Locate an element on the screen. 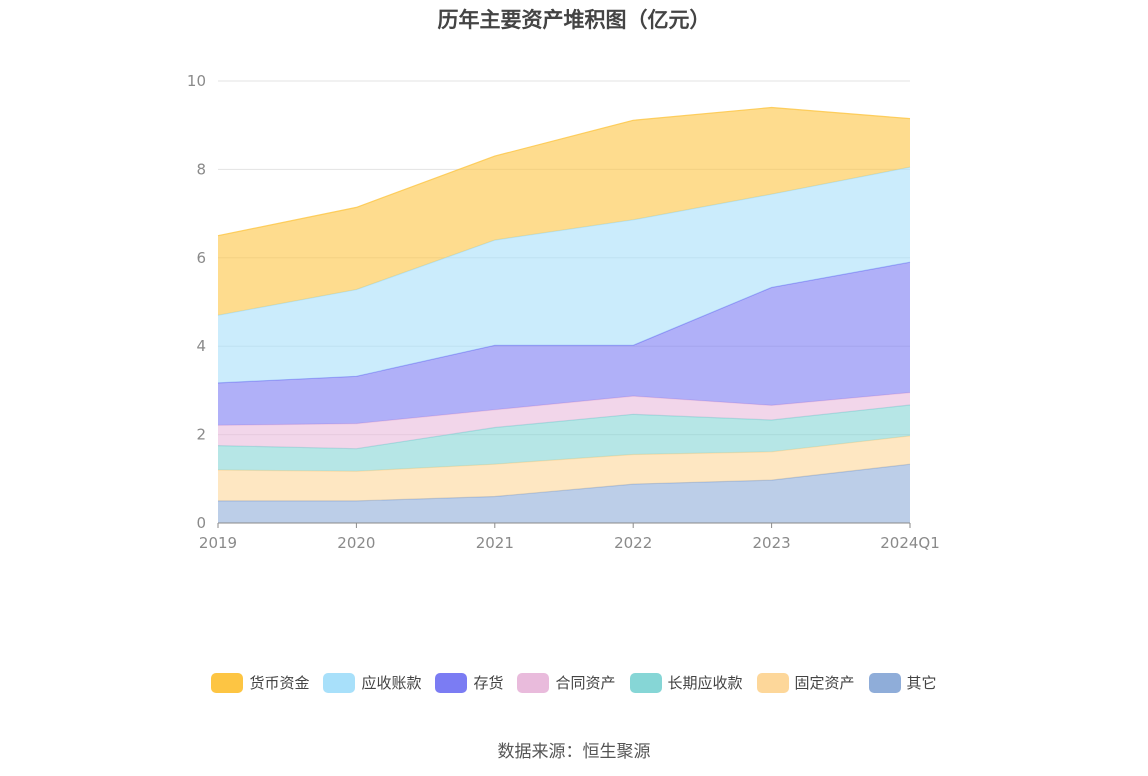 The height and width of the screenshot is (776, 1148). legend-label: 应收账款 is located at coordinates (391, 683).